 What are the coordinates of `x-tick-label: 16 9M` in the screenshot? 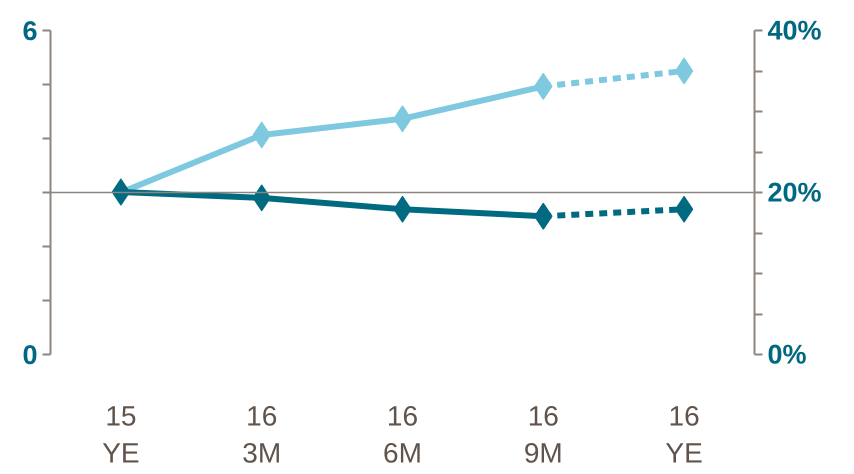 It's located at (543, 434).